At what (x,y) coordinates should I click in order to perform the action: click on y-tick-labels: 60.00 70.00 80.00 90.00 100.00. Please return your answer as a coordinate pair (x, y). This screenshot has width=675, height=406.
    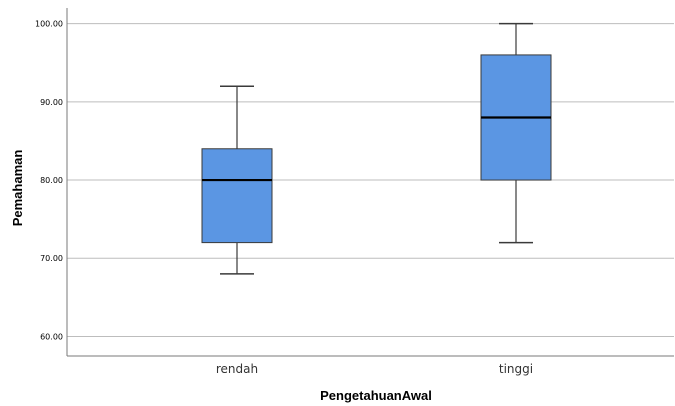
    Looking at the image, I should click on (49, 181).